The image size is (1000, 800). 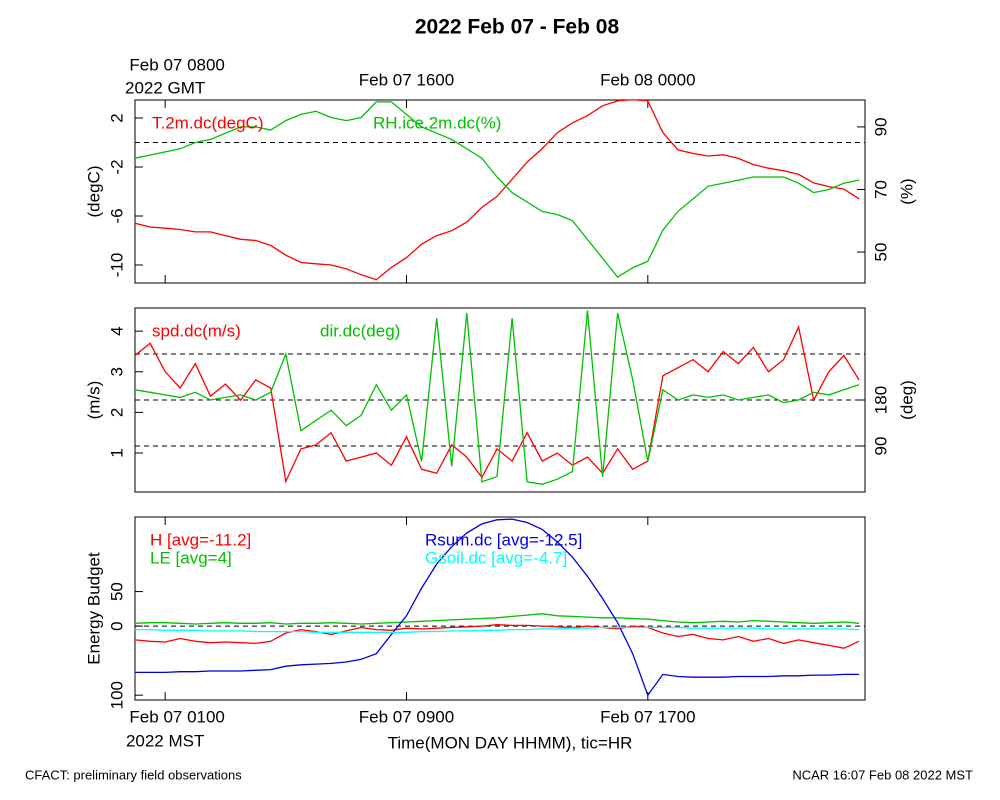 What do you see at coordinates (906, 400) in the screenshot?
I see `y2-axis-label: (deg)` at bounding box center [906, 400].